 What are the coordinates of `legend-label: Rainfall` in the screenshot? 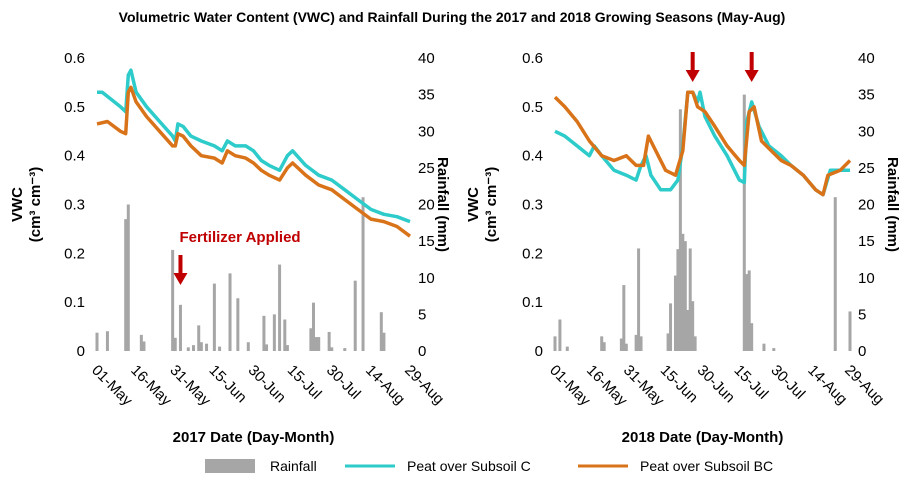 It's located at (293, 466).